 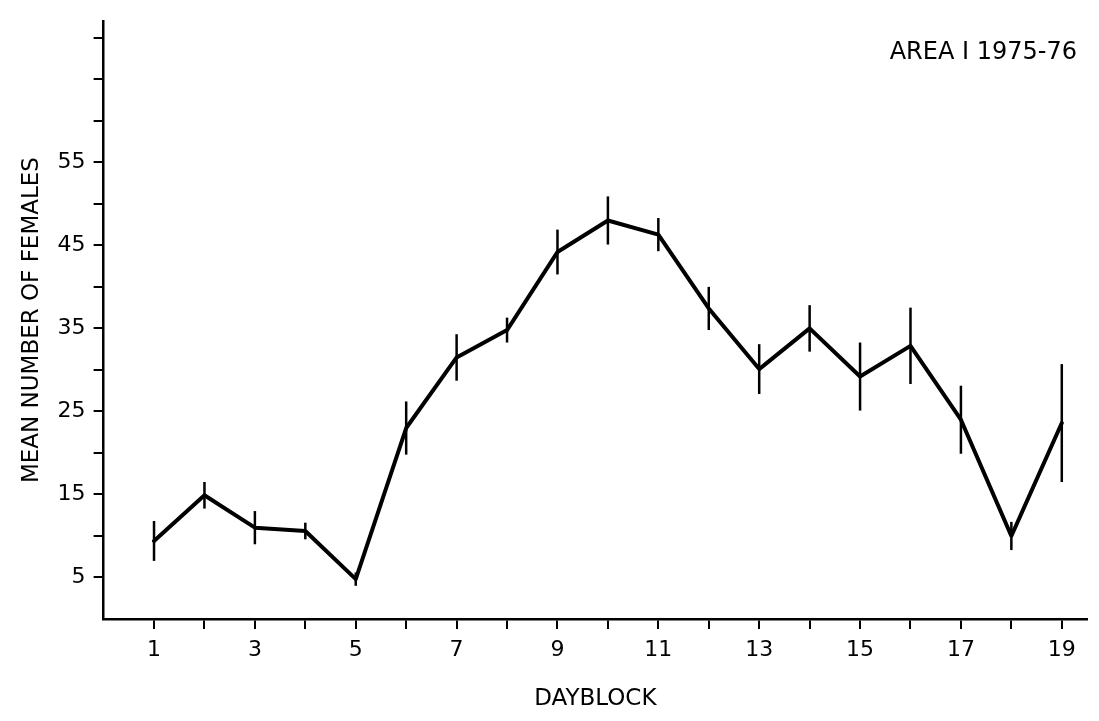 What do you see at coordinates (29, 320) in the screenshot?
I see `y-axis-title: MEAN NUMBER OF FEMALES` at bounding box center [29, 320].